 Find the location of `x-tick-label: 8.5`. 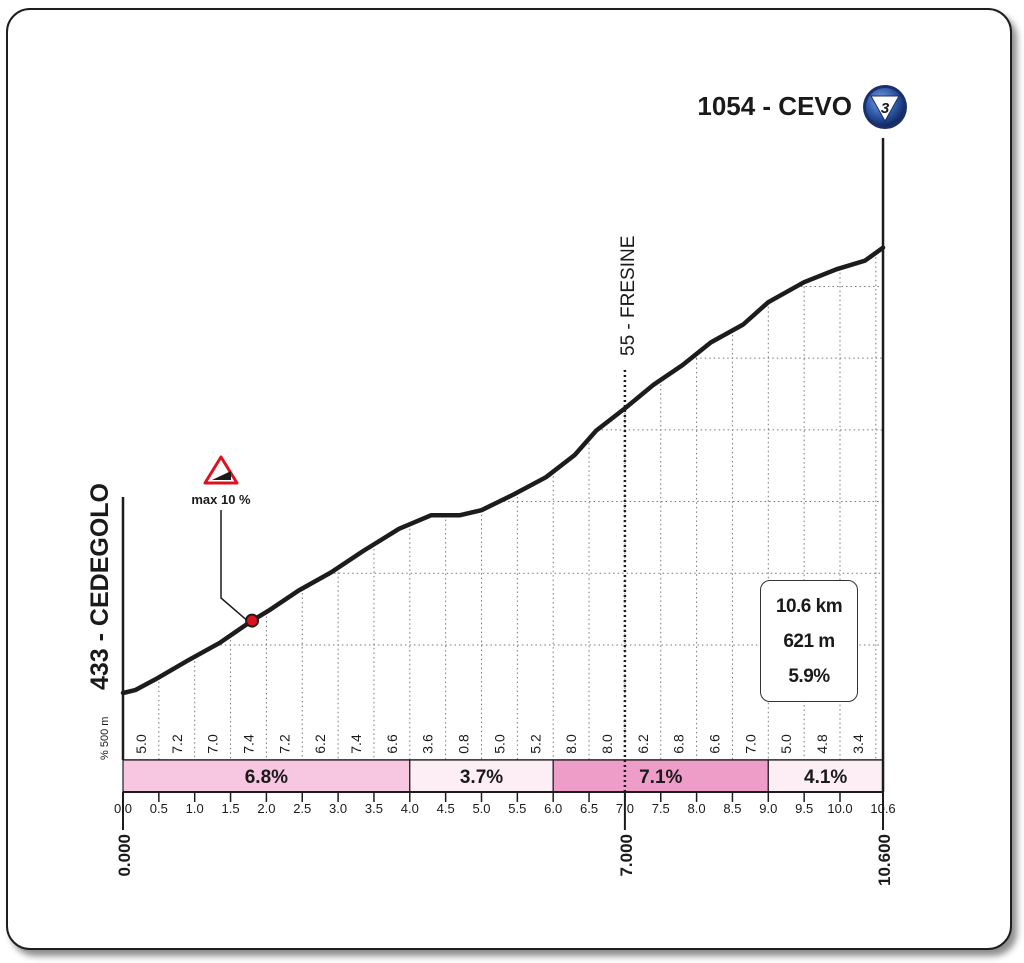

x-tick-label: 8.5 is located at coordinates (732, 808).